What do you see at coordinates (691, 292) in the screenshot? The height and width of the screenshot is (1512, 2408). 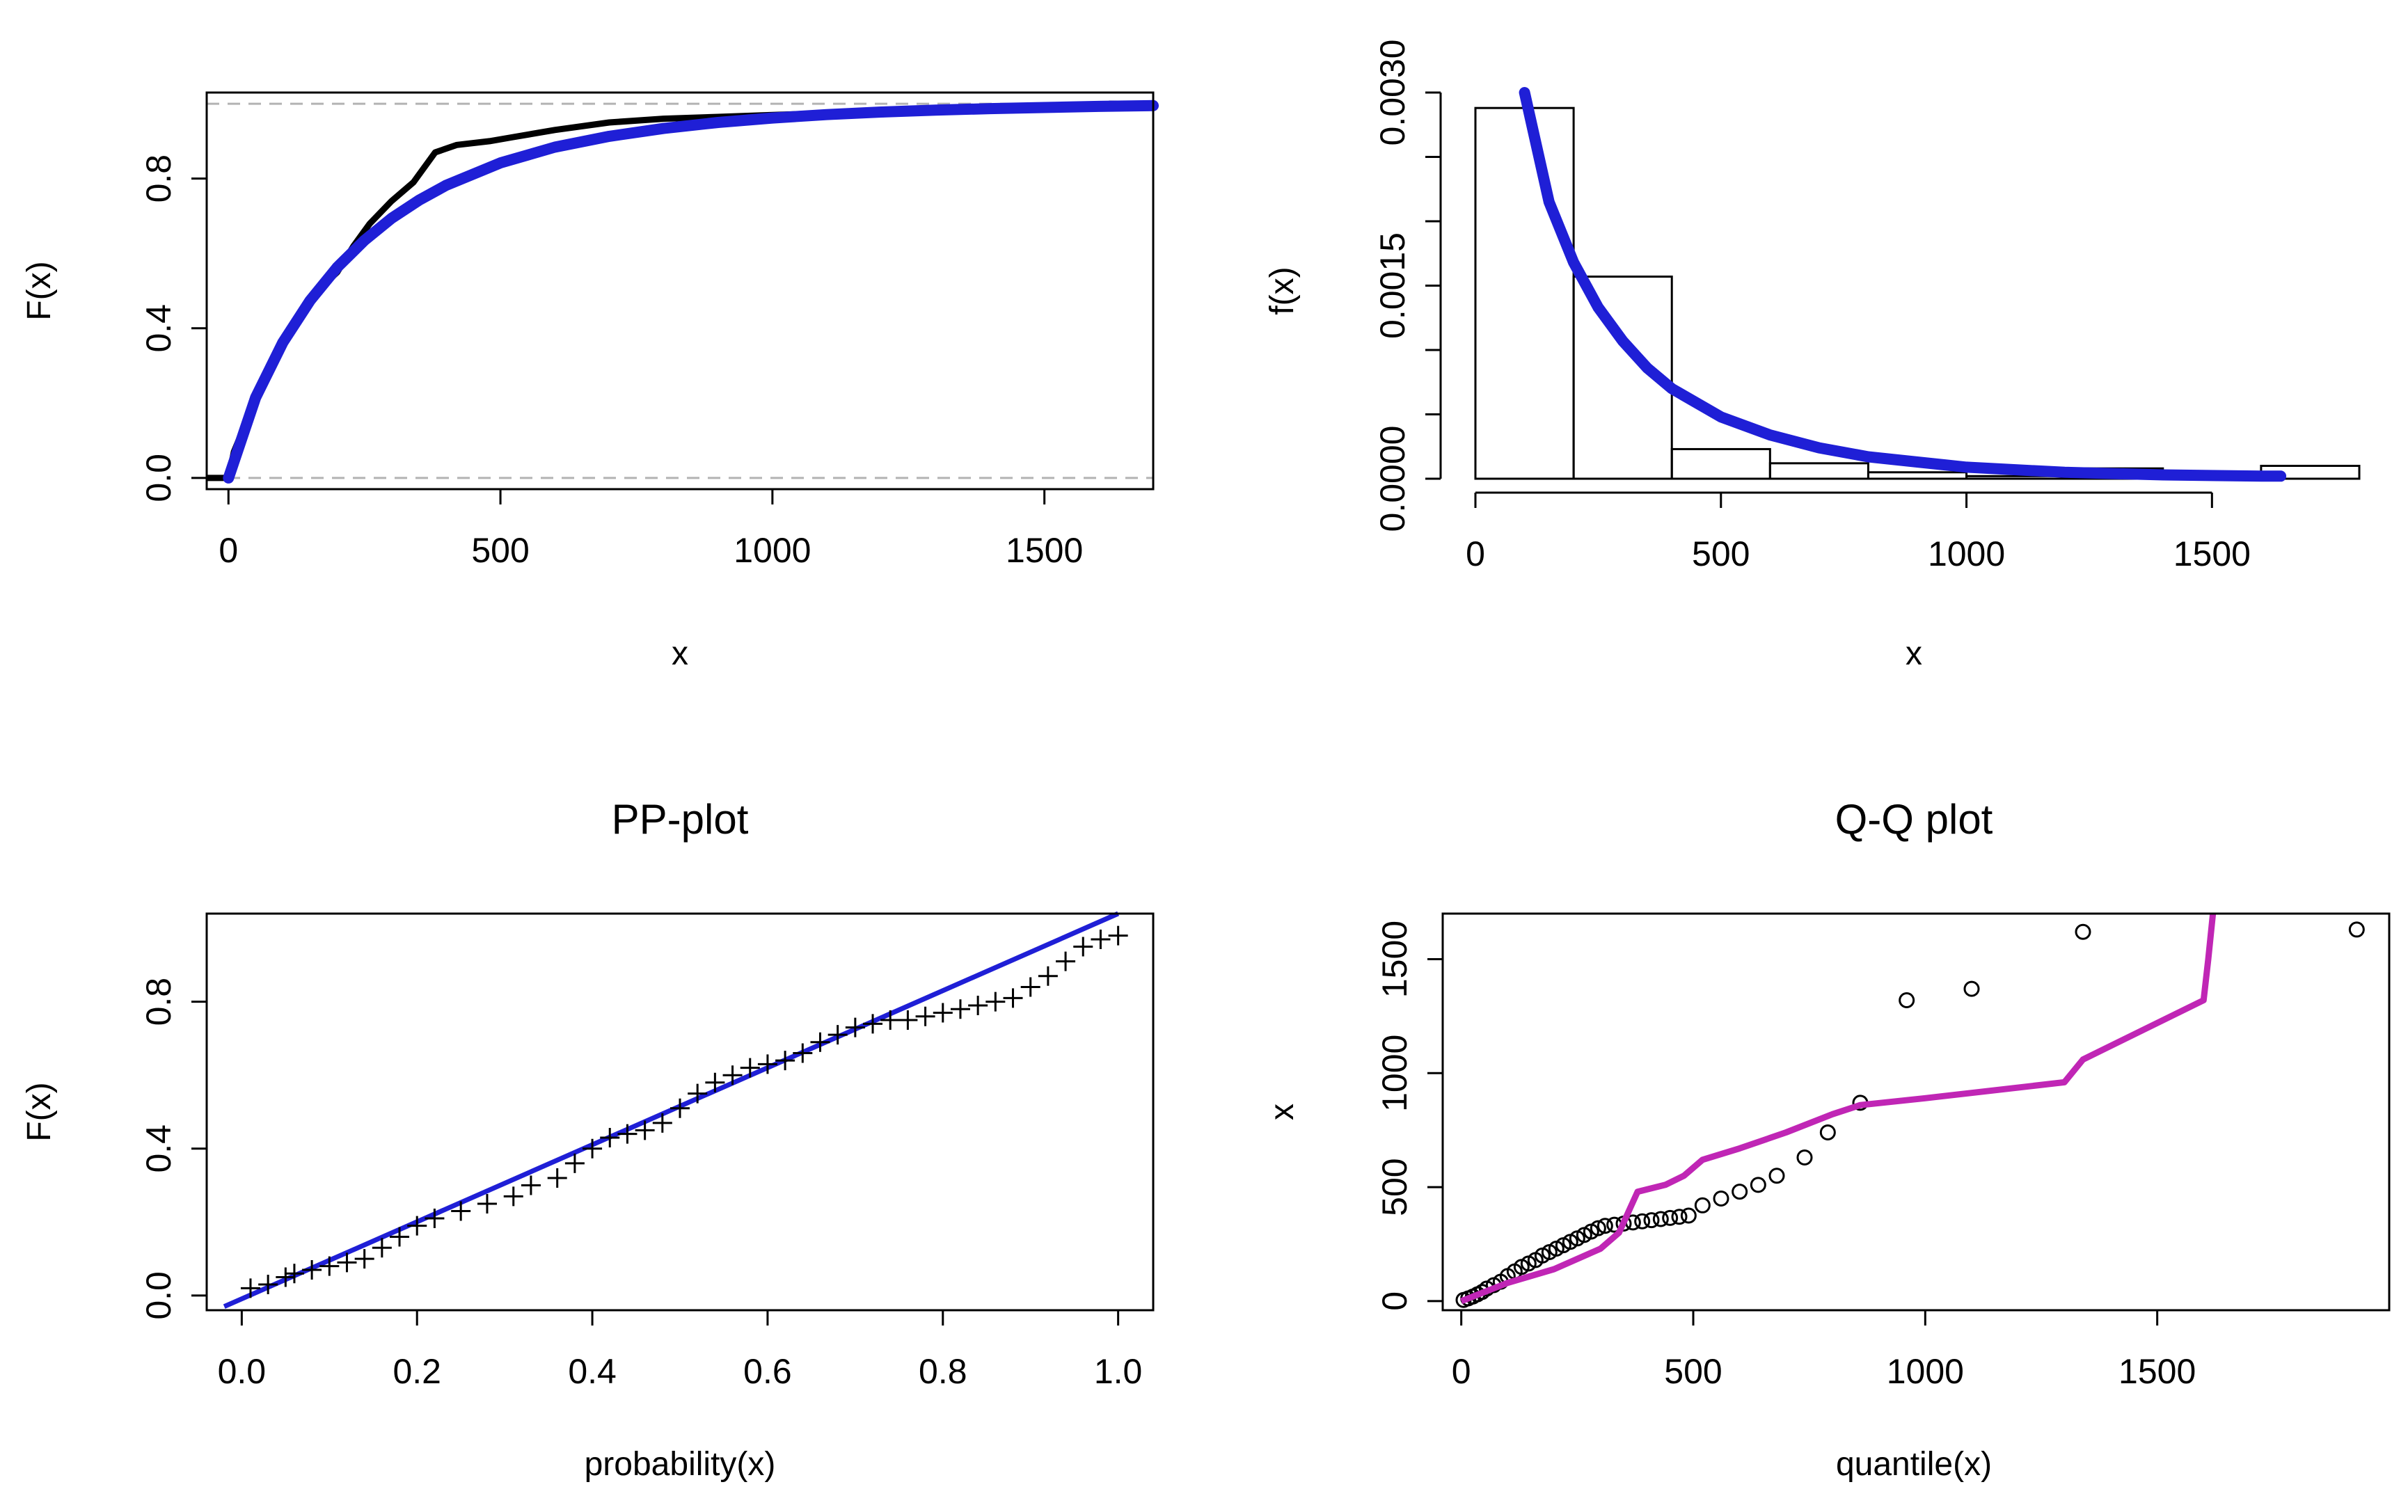 I see `cdf-fitted-line` at bounding box center [691, 292].